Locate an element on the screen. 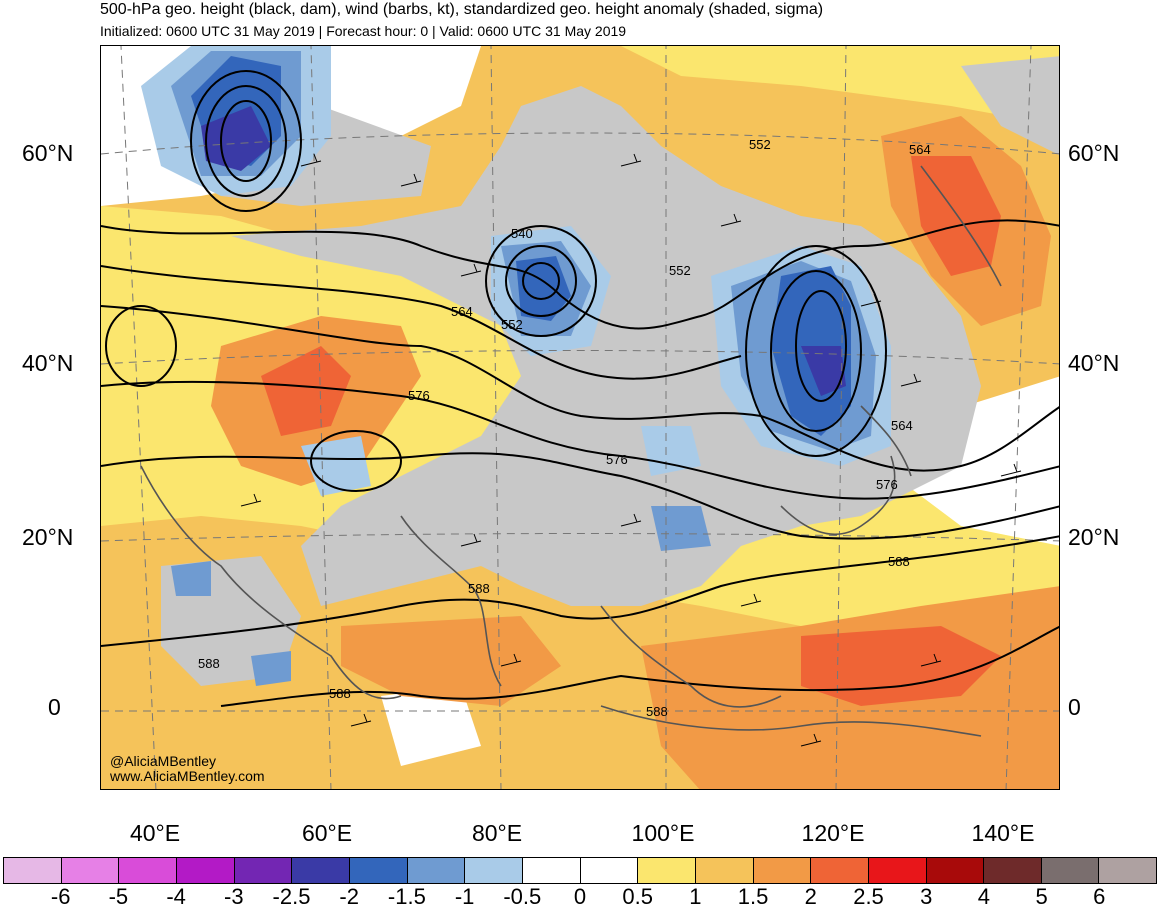 The height and width of the screenshot is (913, 1160). colorbar-labels: -6 -5 -4 -3 -2.5 -2 -1.5 -1 -0.5 0 0.5 1 1.5 2 2.5 3 4 5 6 is located at coordinates (580, 898).